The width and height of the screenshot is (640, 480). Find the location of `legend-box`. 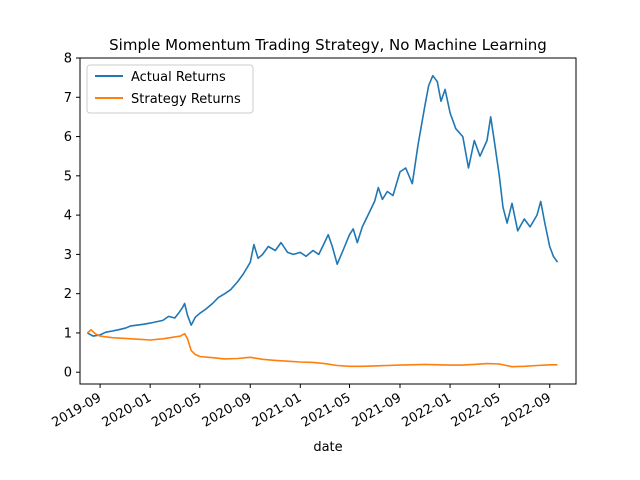

legend-box is located at coordinates (170, 89).